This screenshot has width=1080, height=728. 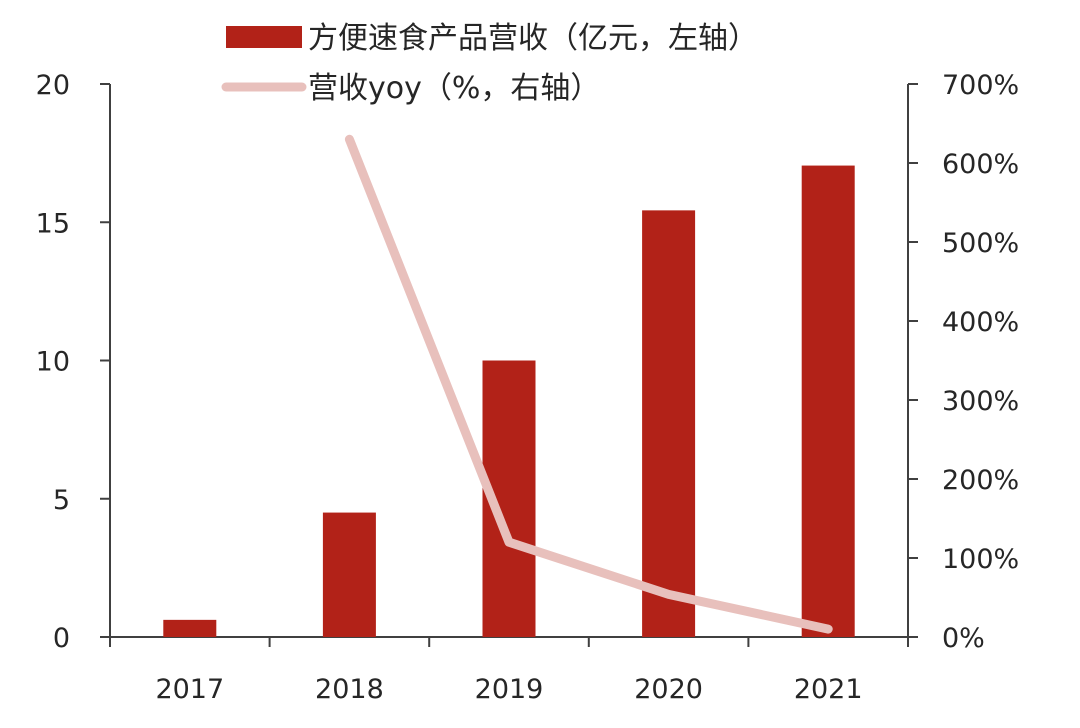 I want to click on right-axis-tick-label: 200%, so click(x=980, y=480).